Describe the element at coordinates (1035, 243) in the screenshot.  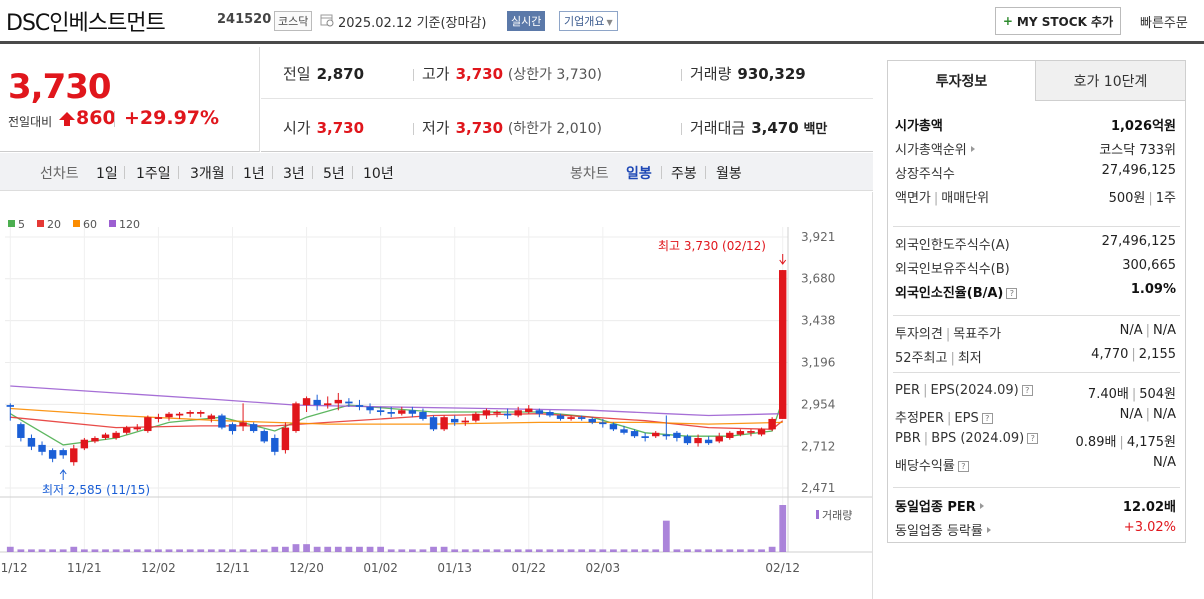
I see `info-row: 외국인한도주식수(A) 27,496,125` at that location.